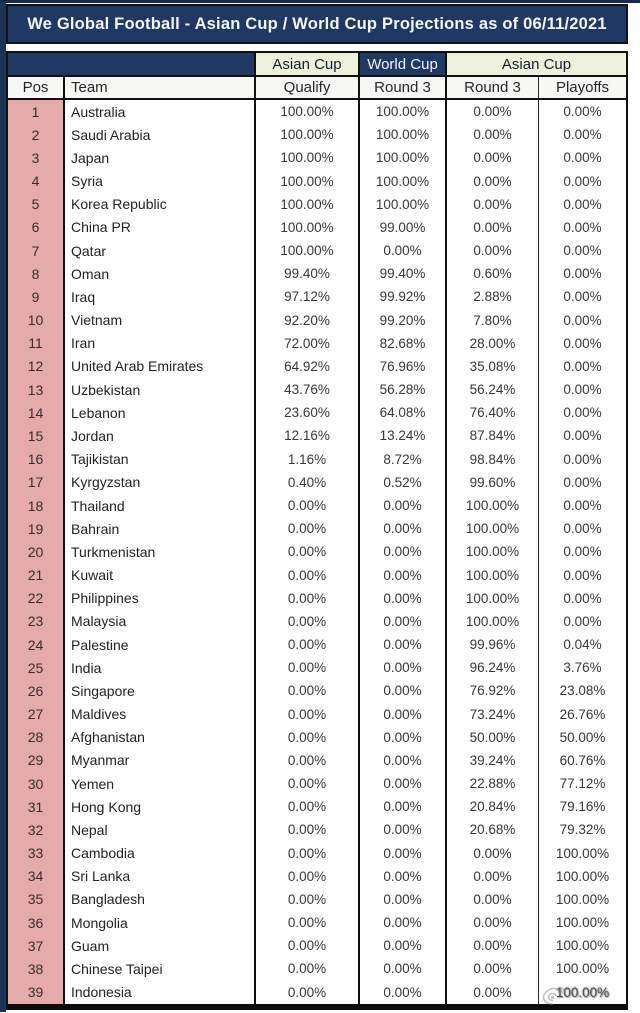 The height and width of the screenshot is (1013, 640). Describe the element at coordinates (160, 343) in the screenshot. I see `team-cell: Iran` at that location.